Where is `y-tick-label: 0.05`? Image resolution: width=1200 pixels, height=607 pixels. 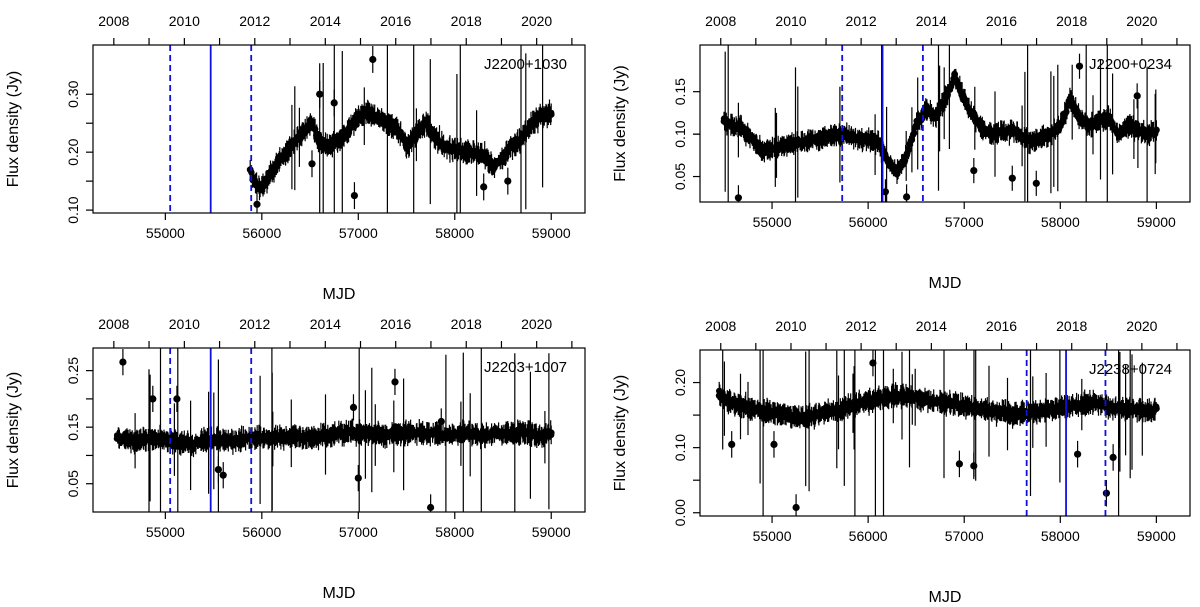
y-tick-label: 0.05 is located at coordinates (73, 483).